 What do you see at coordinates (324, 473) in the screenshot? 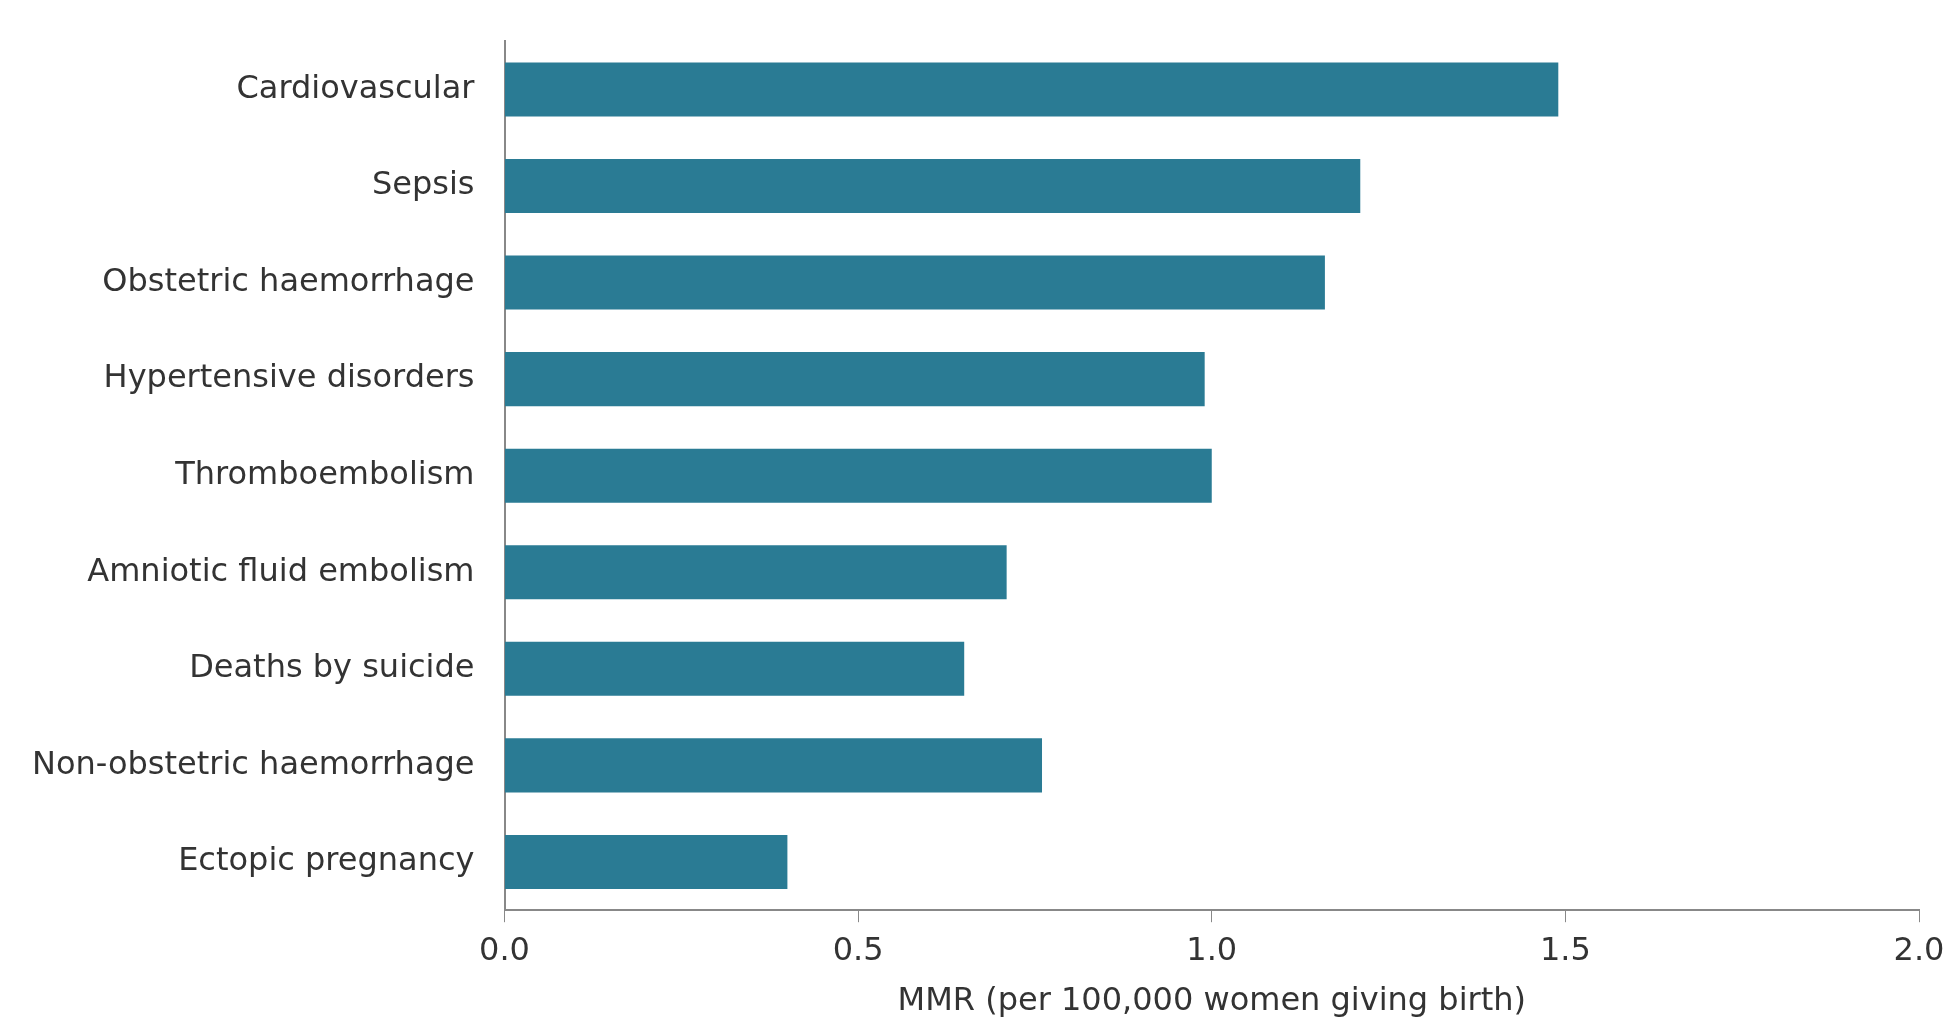
I see `y-tick-label: Thromboembolism` at bounding box center [324, 473].